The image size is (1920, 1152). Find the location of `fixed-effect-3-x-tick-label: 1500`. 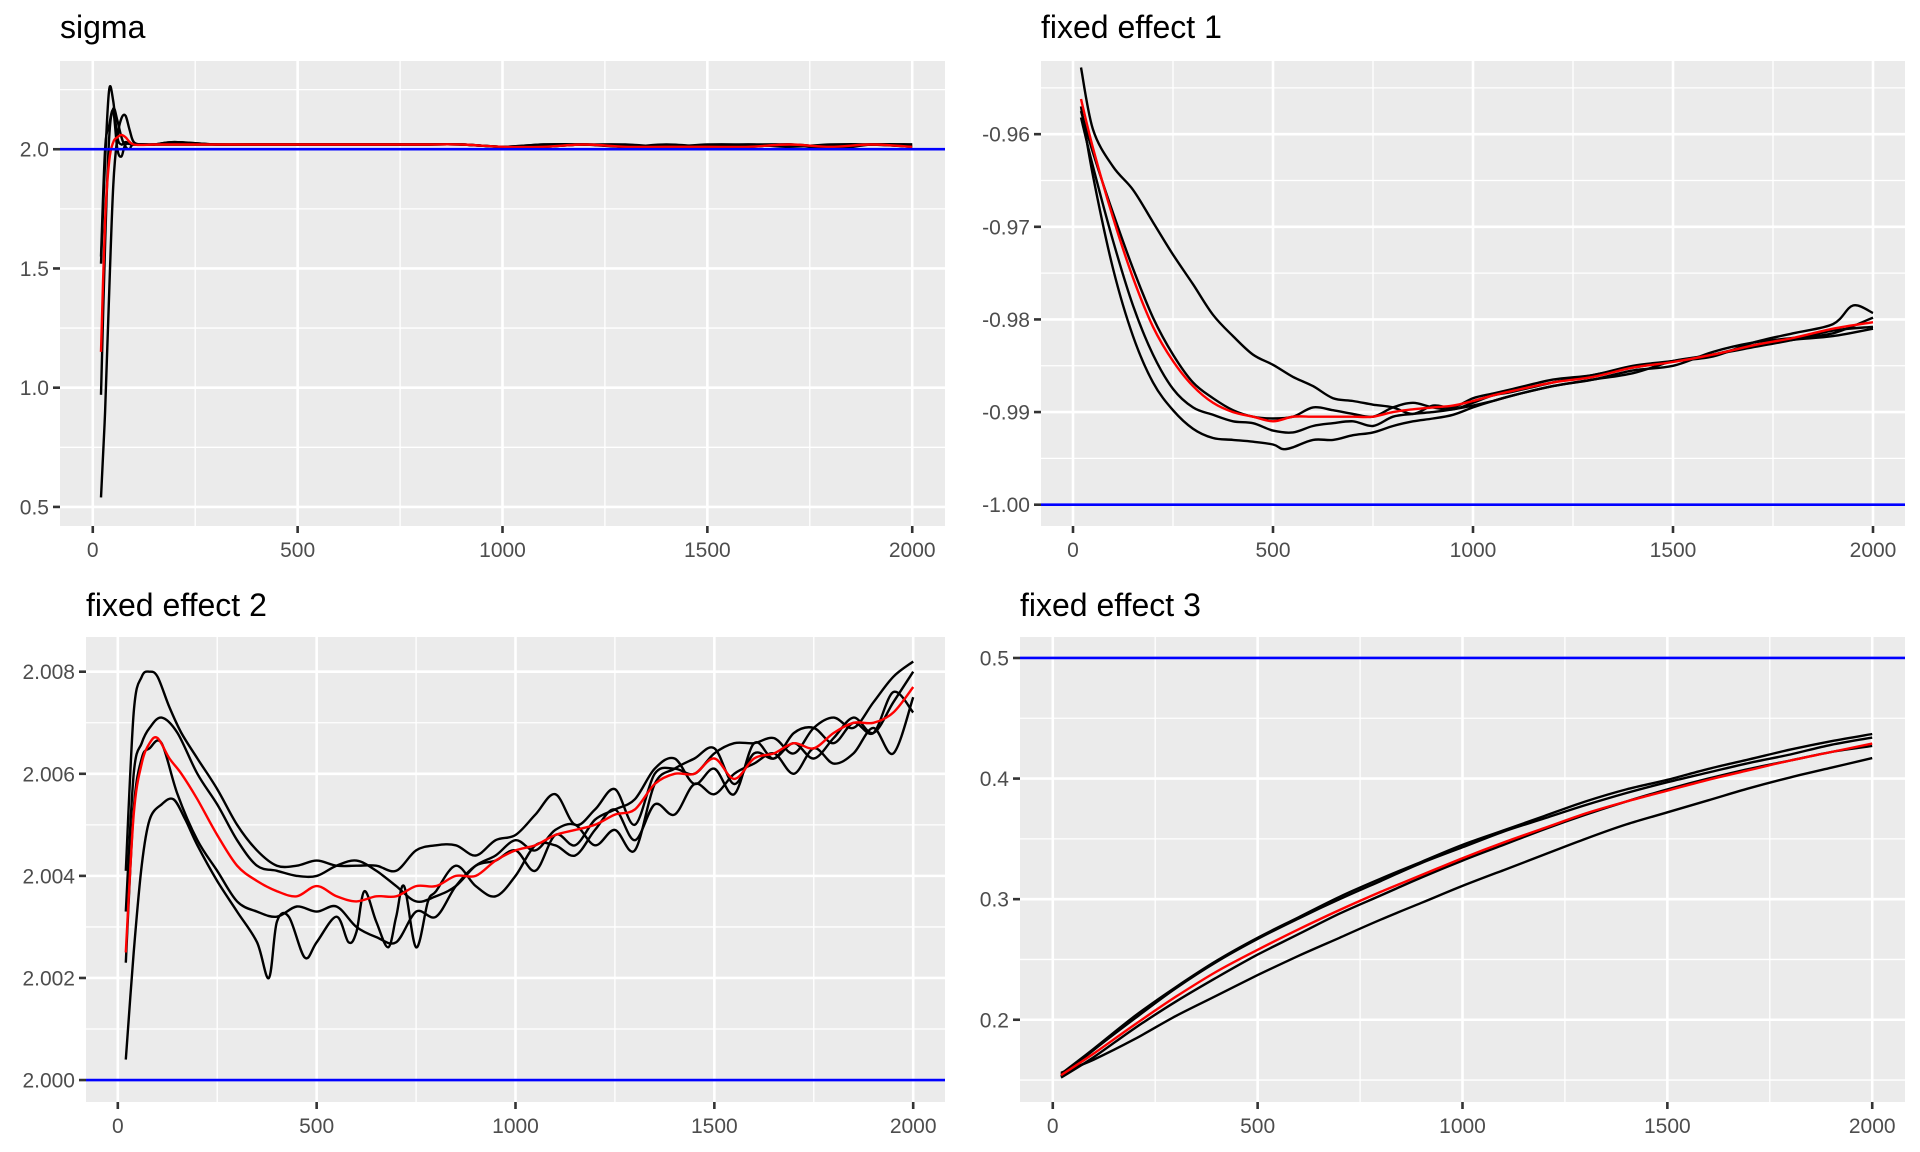

fixed-effect-3-x-tick-label: 1500 is located at coordinates (1667, 1126).